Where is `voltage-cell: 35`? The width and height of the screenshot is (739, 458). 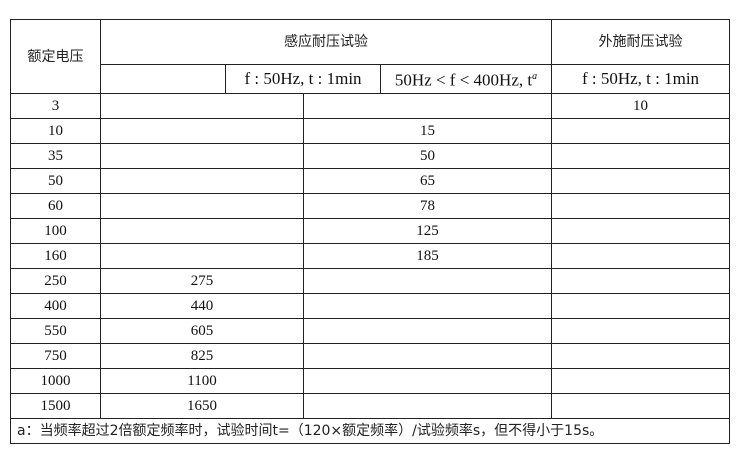 voltage-cell: 35 is located at coordinates (55, 156).